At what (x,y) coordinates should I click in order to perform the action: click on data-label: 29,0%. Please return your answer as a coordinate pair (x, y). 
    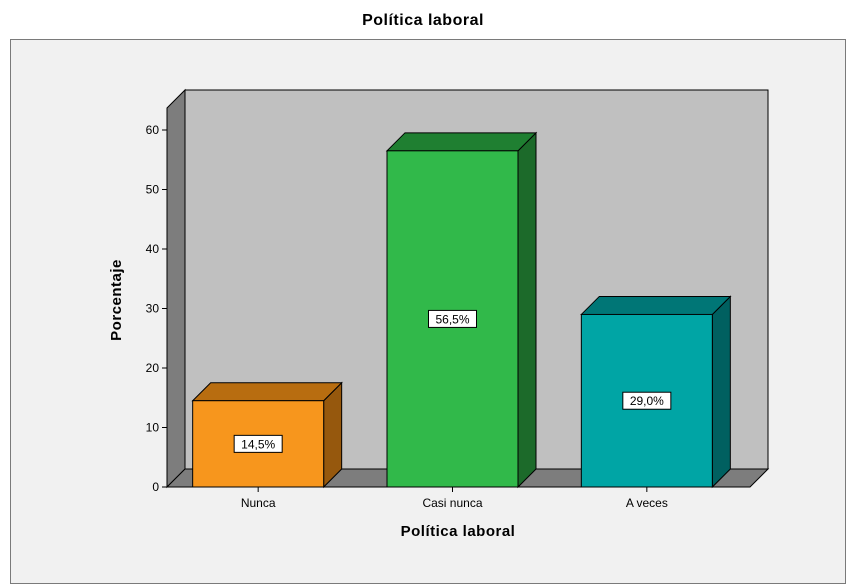
    Looking at the image, I should click on (647, 401).